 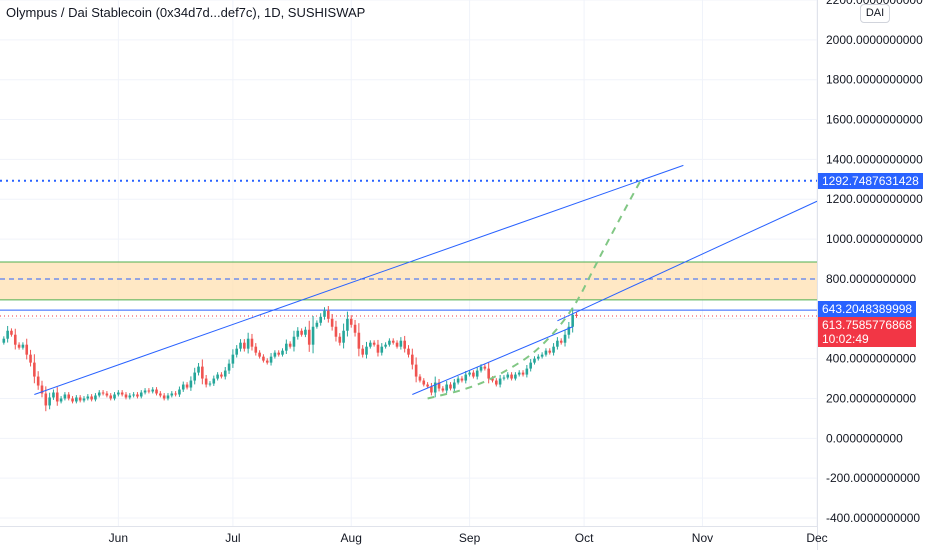 What do you see at coordinates (871, 279) in the screenshot?
I see `y-tick-label: 800.0000000000` at bounding box center [871, 279].